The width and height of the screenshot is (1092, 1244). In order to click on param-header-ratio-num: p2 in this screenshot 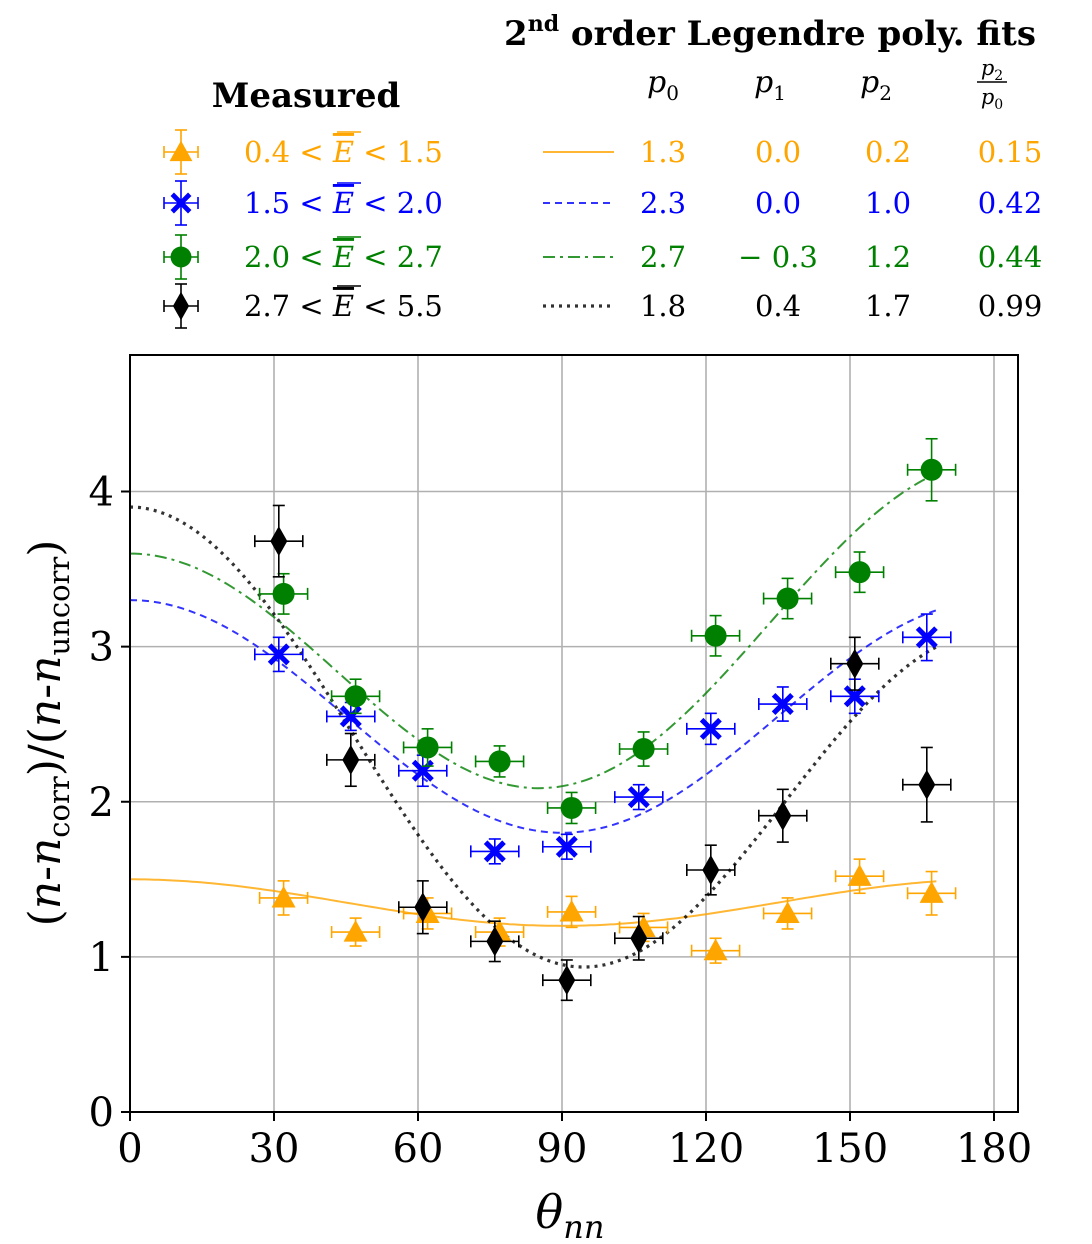, I will do `click(992, 70)`.